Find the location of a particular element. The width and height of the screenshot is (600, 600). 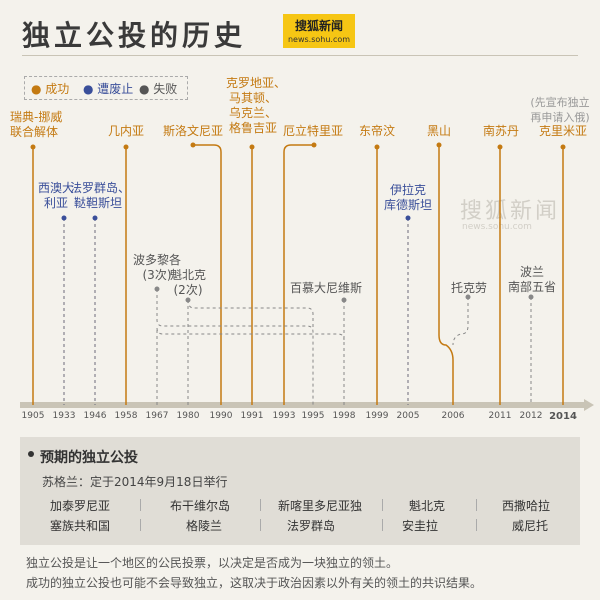

label-montenegro: 黑山 is located at coordinates (438, 131).